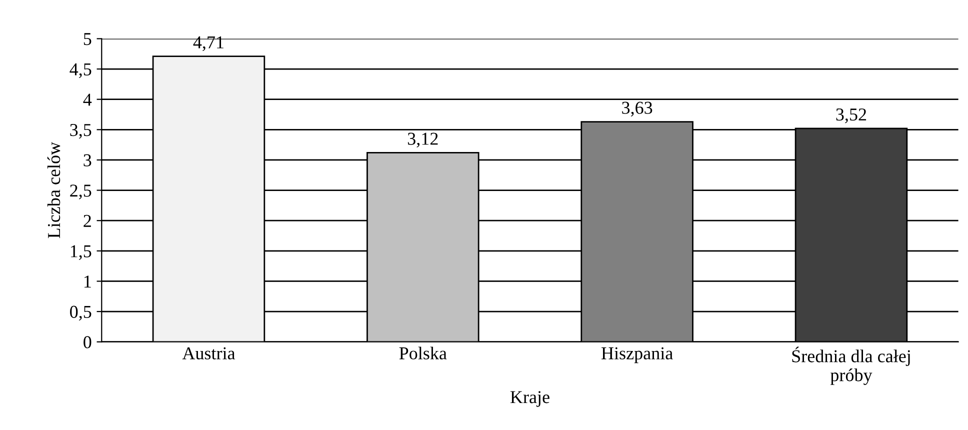  I want to click on data-label: 3,63, so click(637, 109).